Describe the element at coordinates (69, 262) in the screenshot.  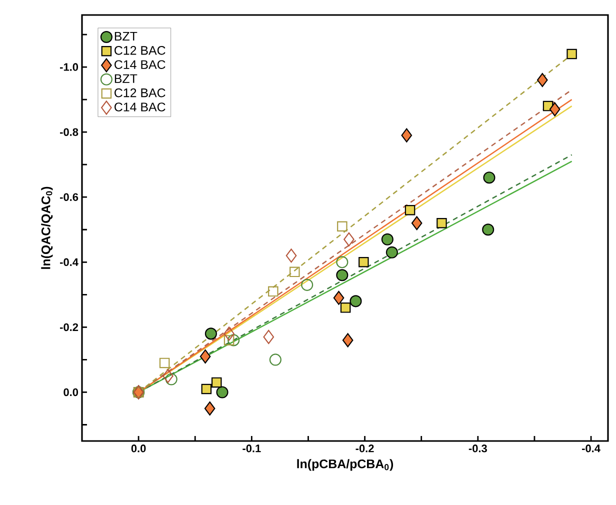
I see `y-tick-label: -0.4` at that location.